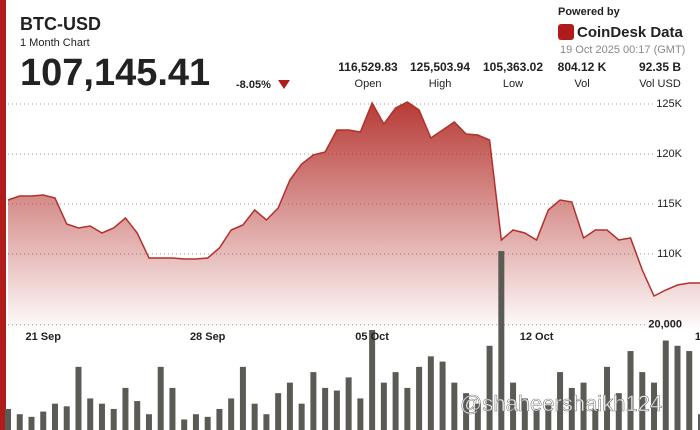  I want to click on brand-logo, so click(566, 32).